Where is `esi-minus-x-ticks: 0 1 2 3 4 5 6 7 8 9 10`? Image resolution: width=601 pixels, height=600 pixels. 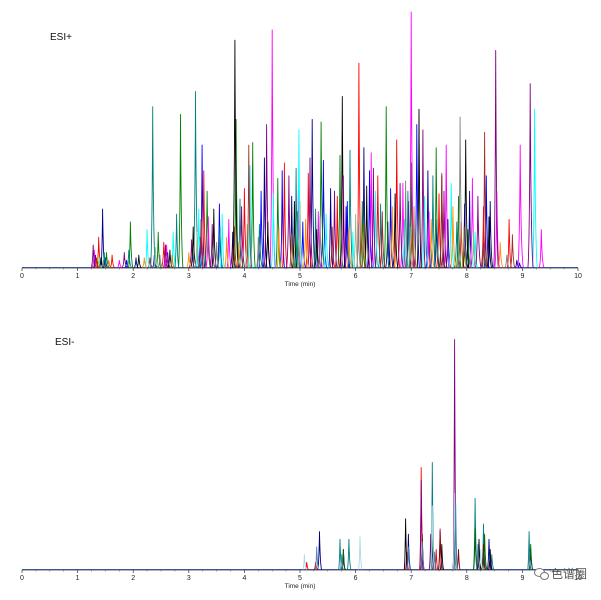 esi-minus-x-ticks: 0 1 2 3 4 5 6 7 8 9 10 is located at coordinates (301, 576).